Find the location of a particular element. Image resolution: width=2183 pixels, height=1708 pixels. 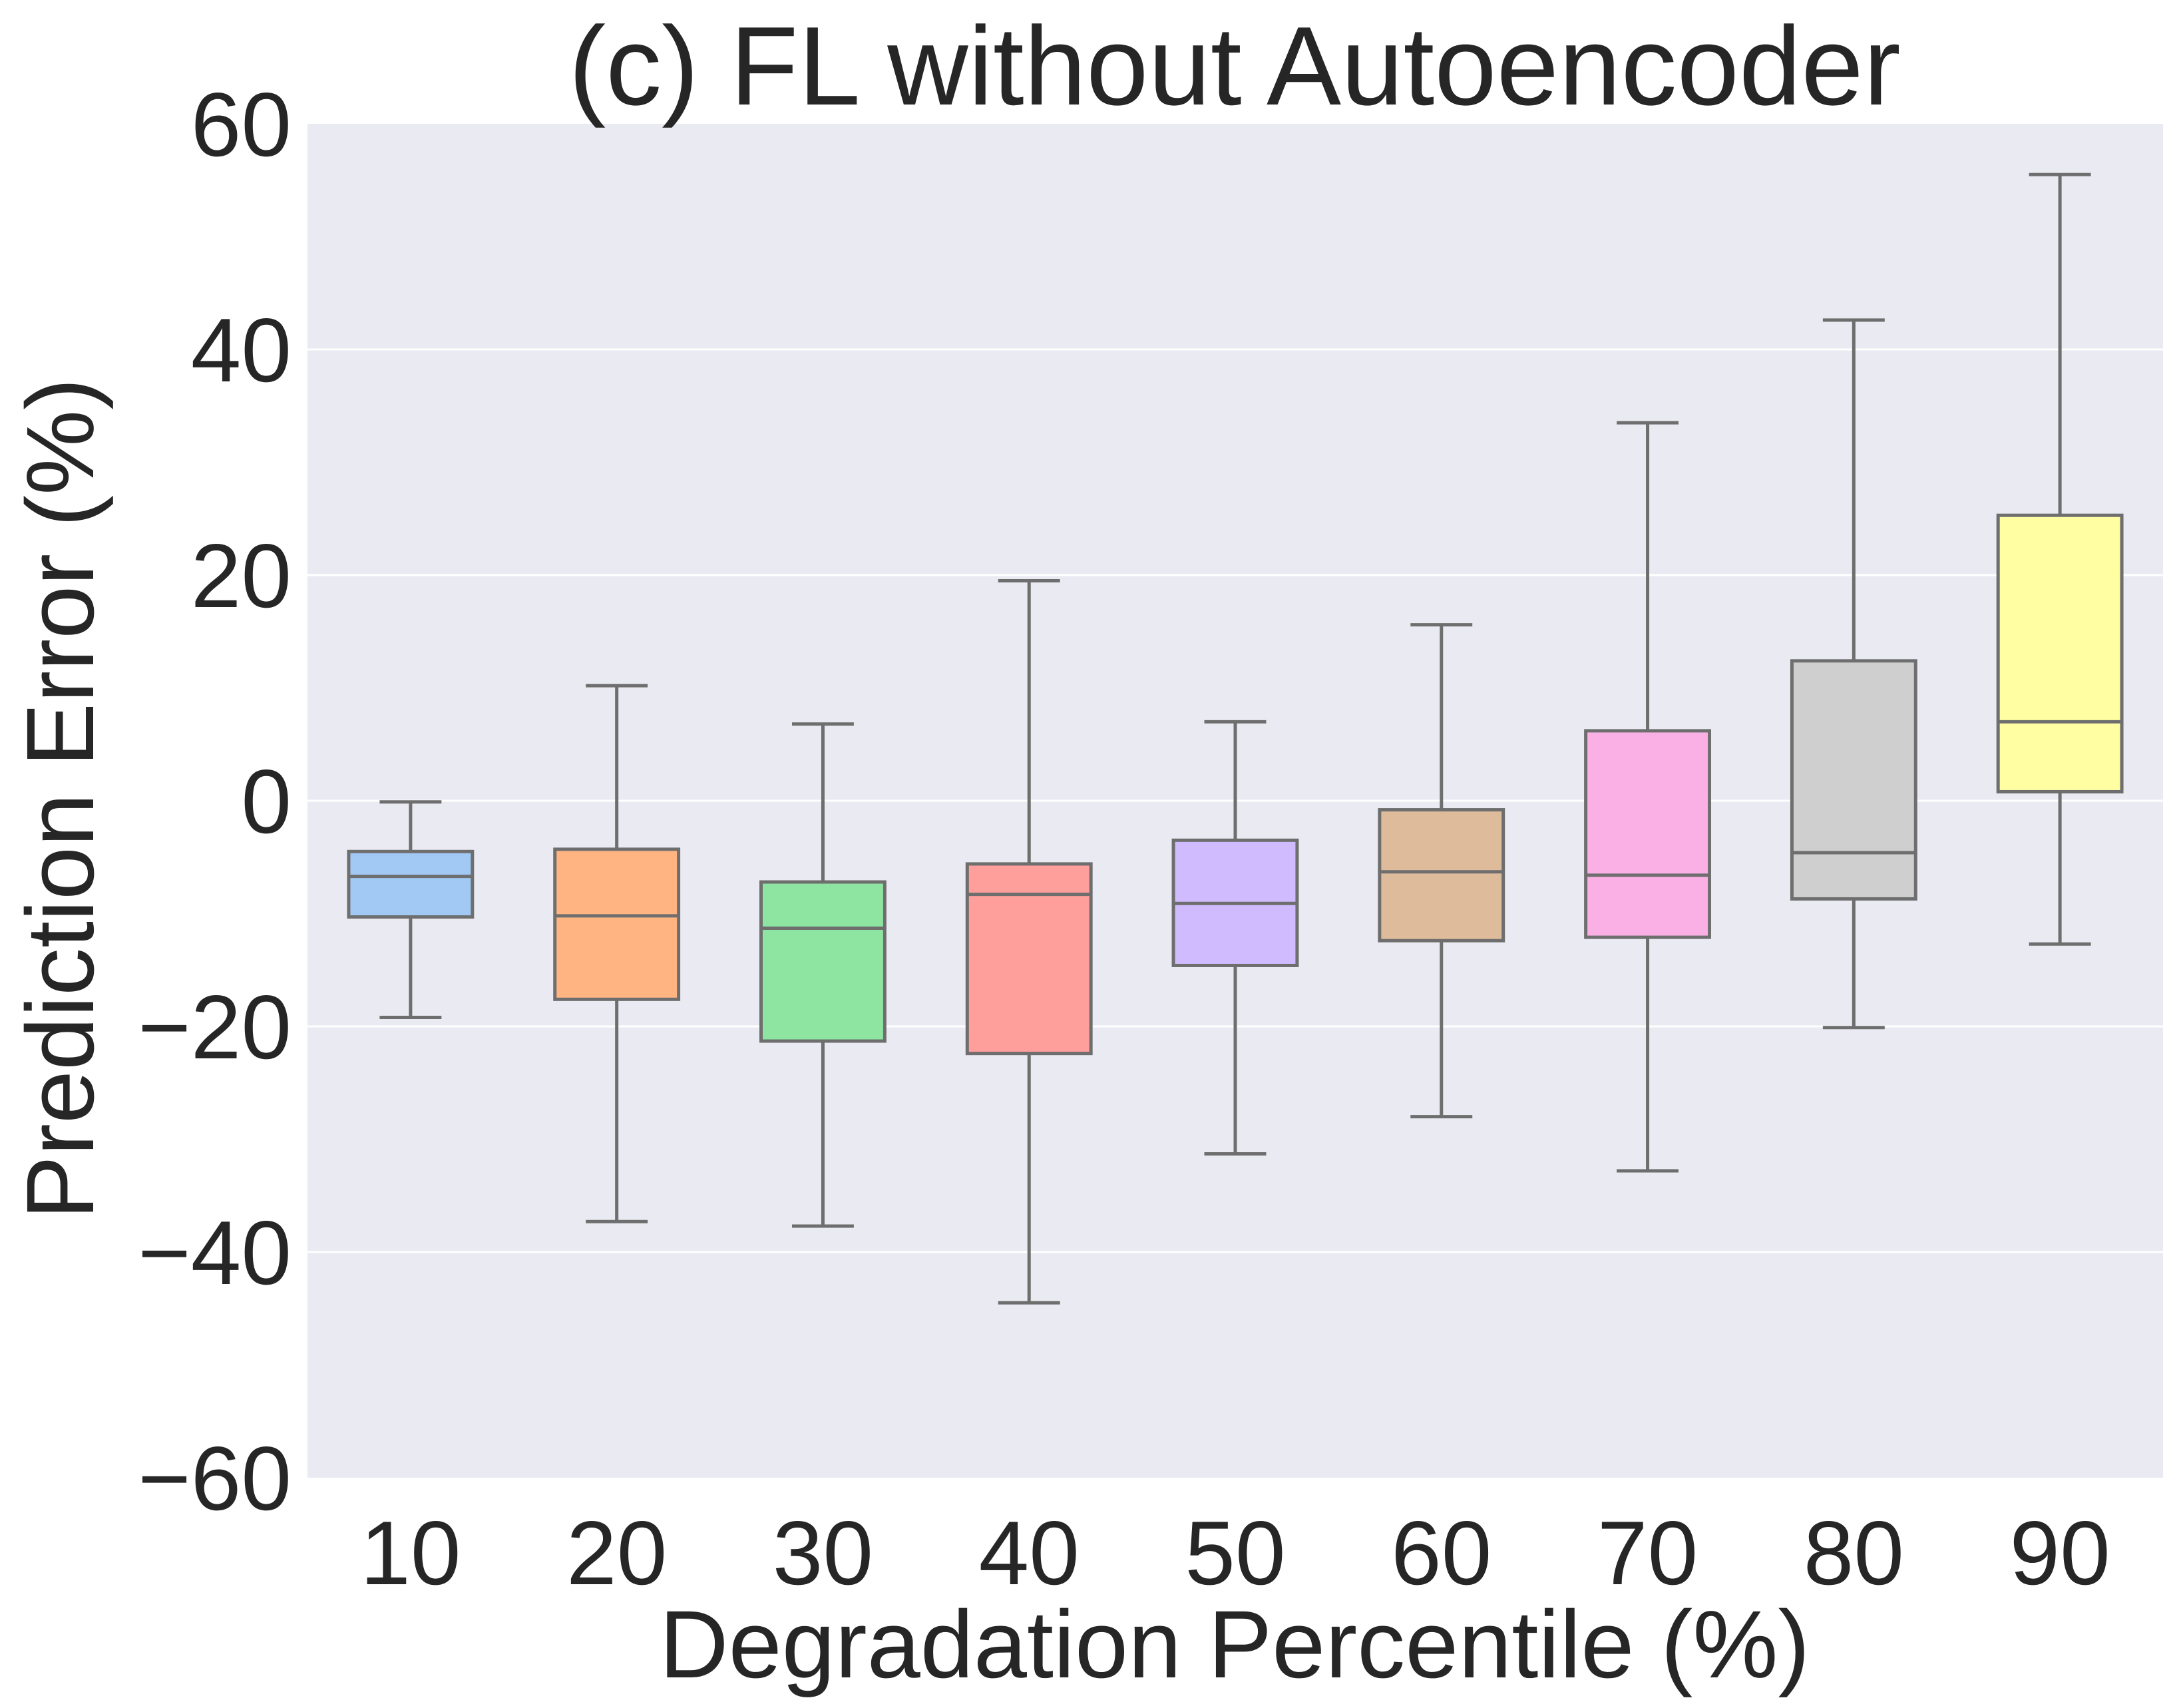

chart-title: (c) FL without Autoencoder is located at coordinates (1234, 65).